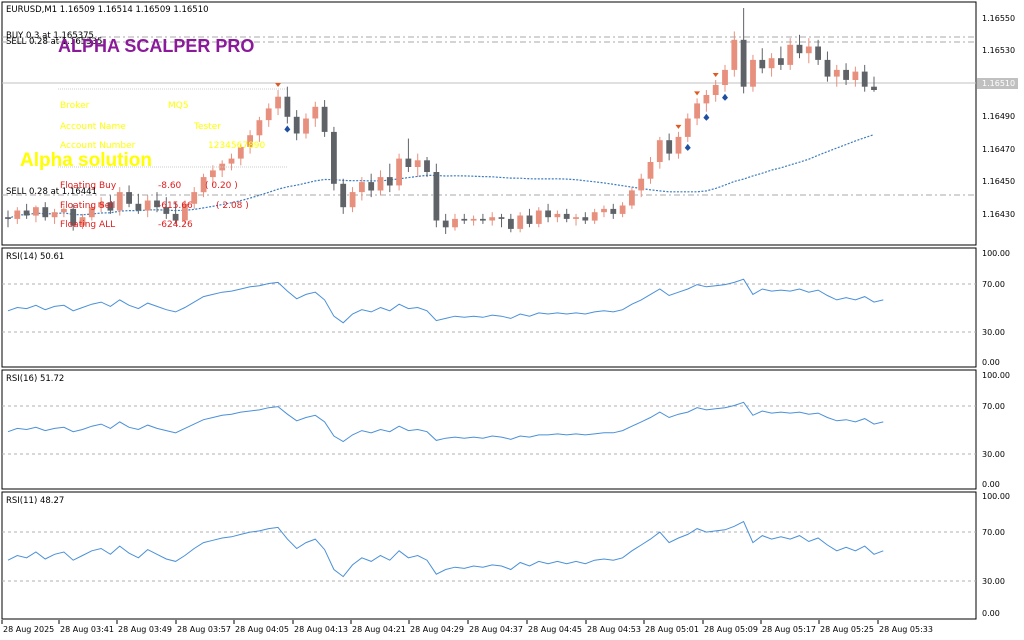  I want to click on time-tick: 28 Aug 05:25, so click(847, 629).